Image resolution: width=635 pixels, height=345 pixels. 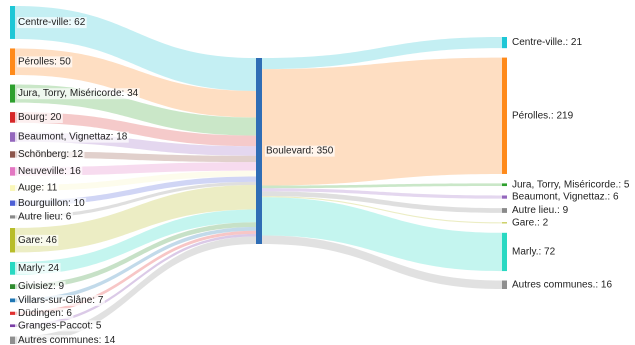 What do you see at coordinates (12, 203) in the screenshot?
I see `node-source-bourguillon` at bounding box center [12, 203].